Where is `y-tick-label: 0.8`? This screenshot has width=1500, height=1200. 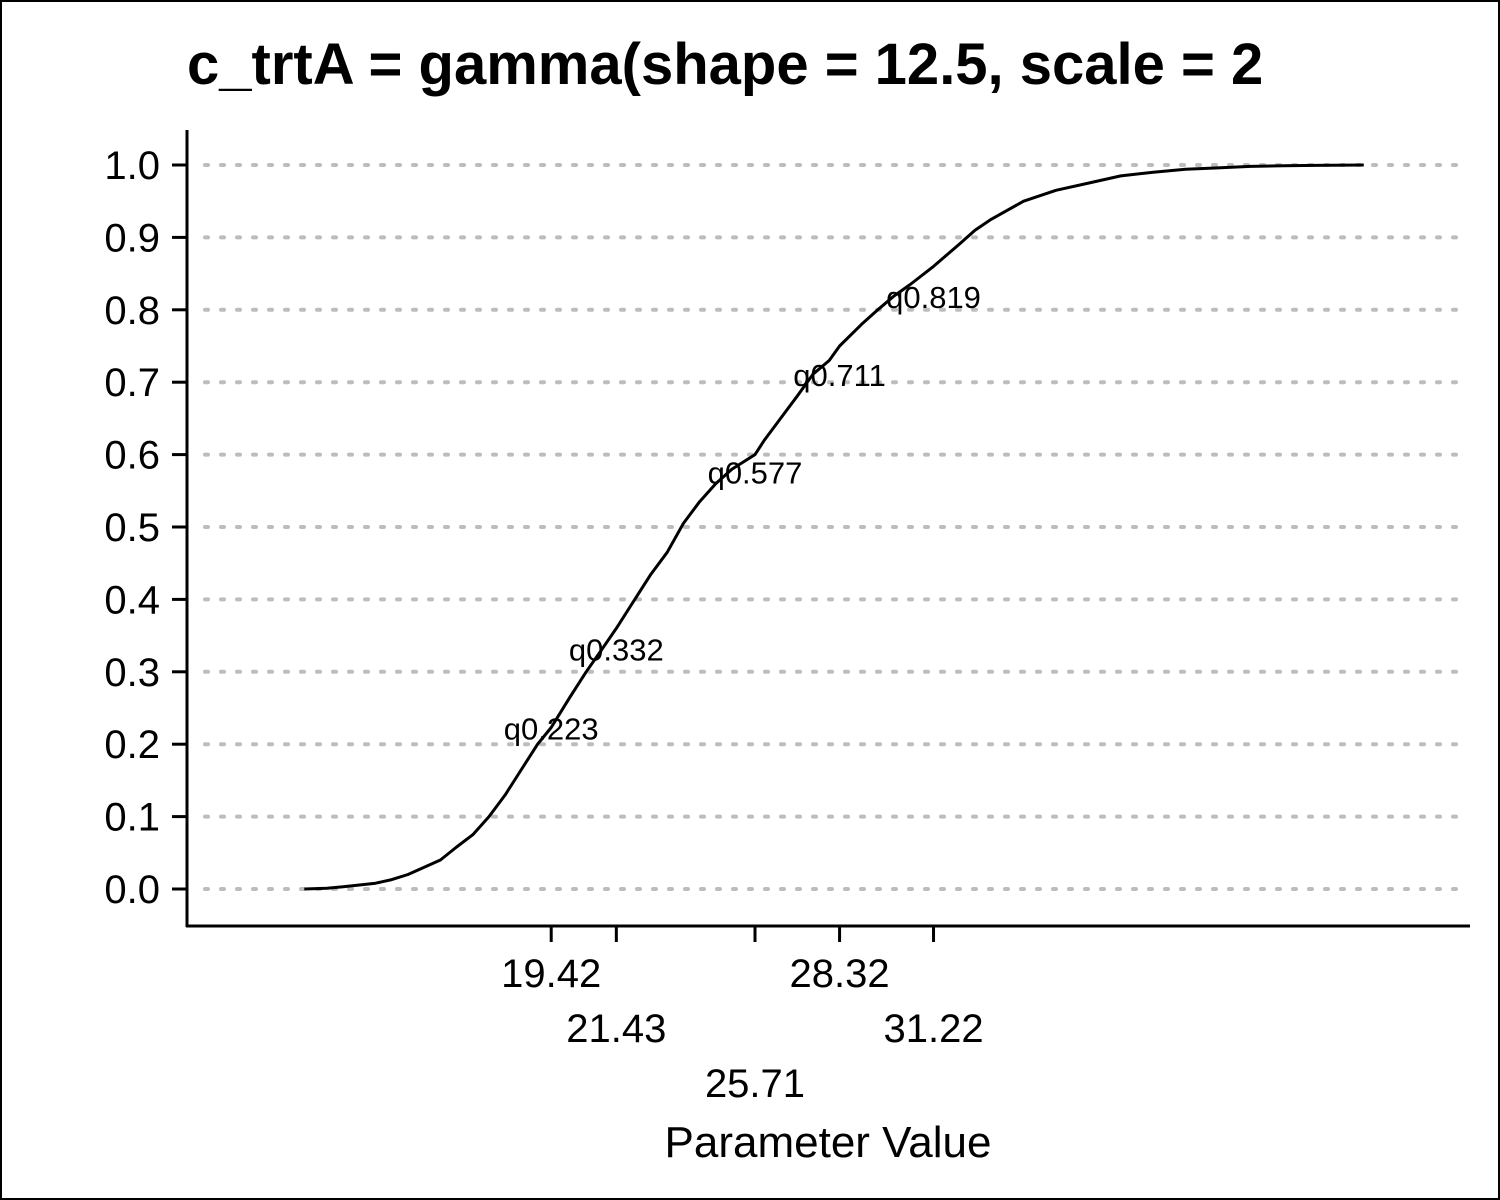
y-tick-label: 0.8 is located at coordinates (132, 311).